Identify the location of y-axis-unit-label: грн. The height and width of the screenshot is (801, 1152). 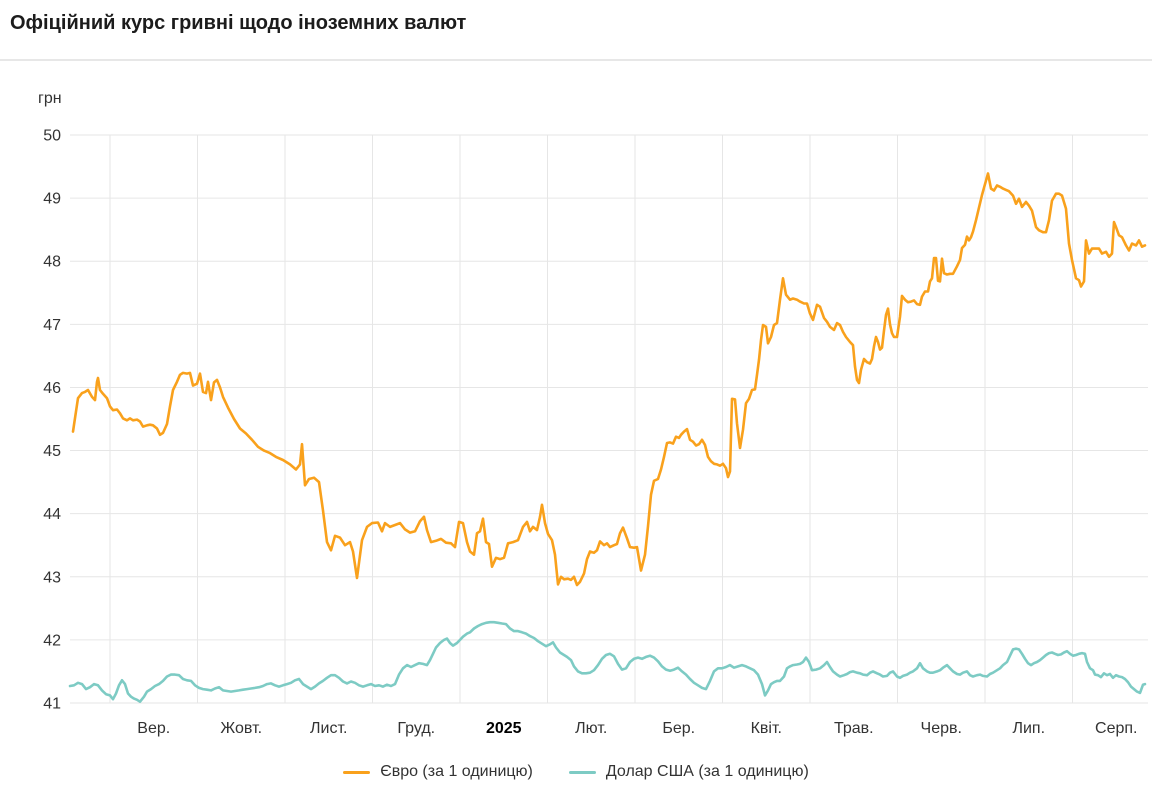
(50, 98).